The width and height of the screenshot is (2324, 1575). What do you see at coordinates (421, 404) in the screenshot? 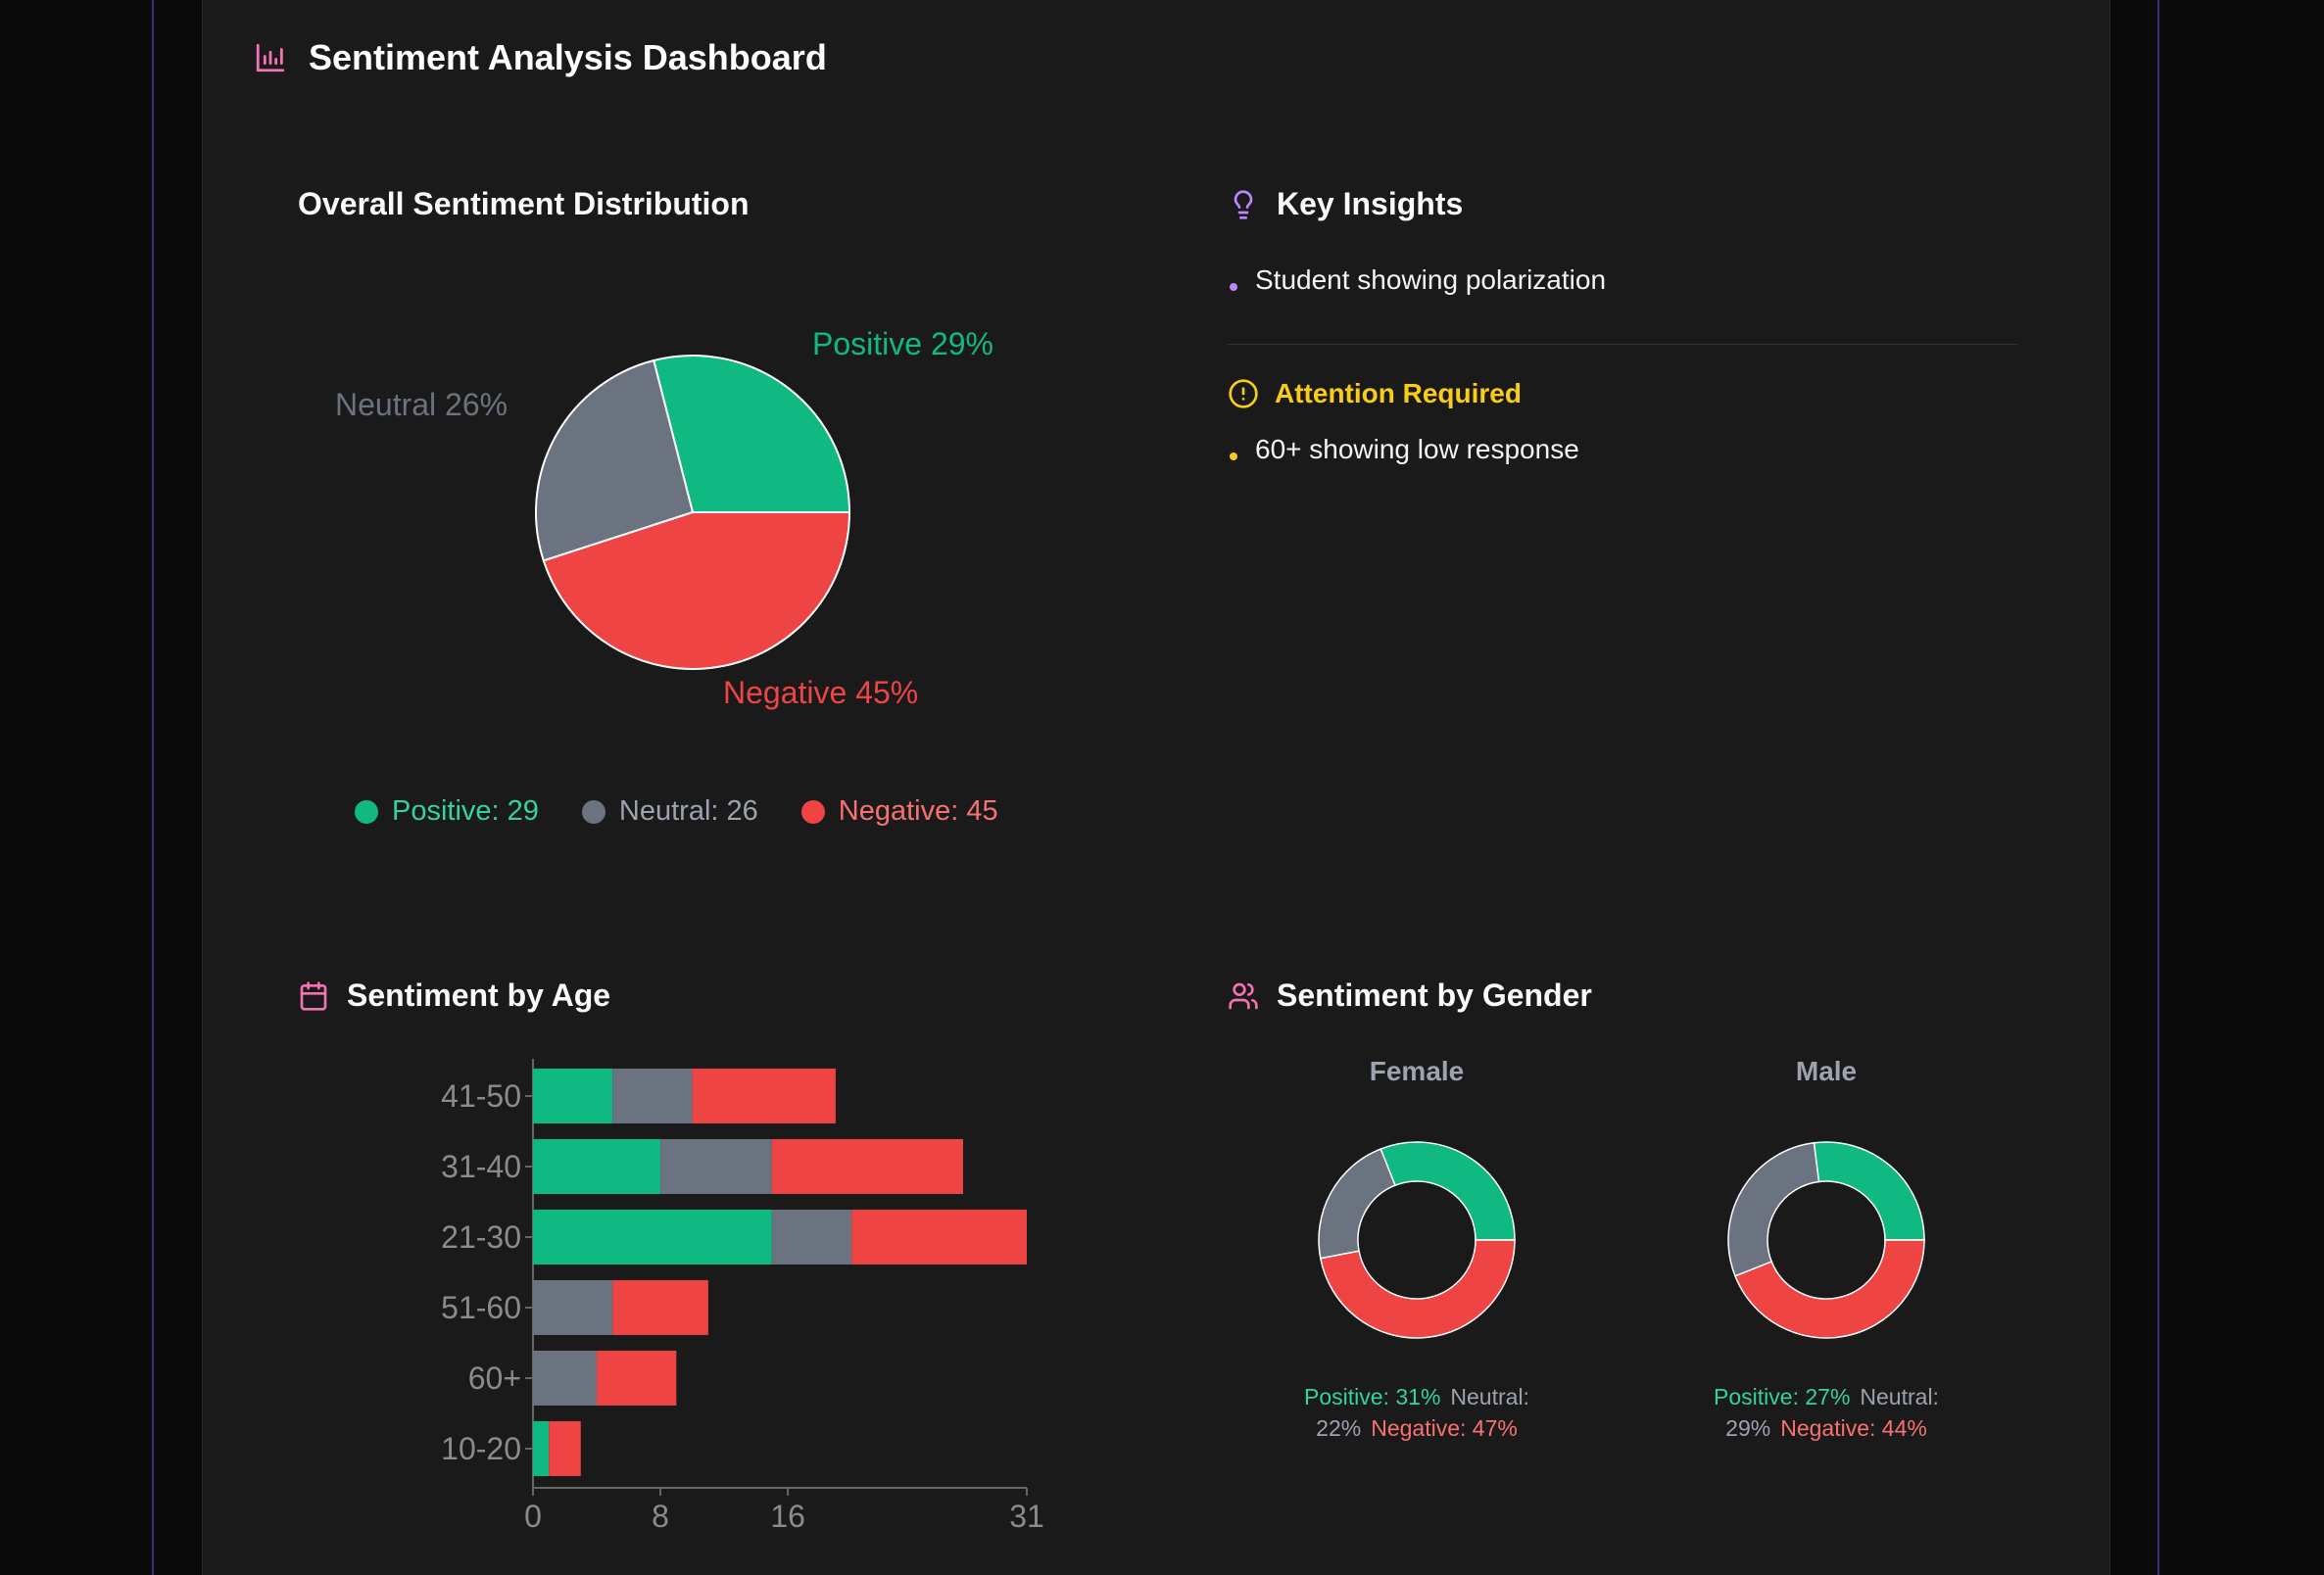
I see `pie-label-neutral: Neutral 26%` at bounding box center [421, 404].